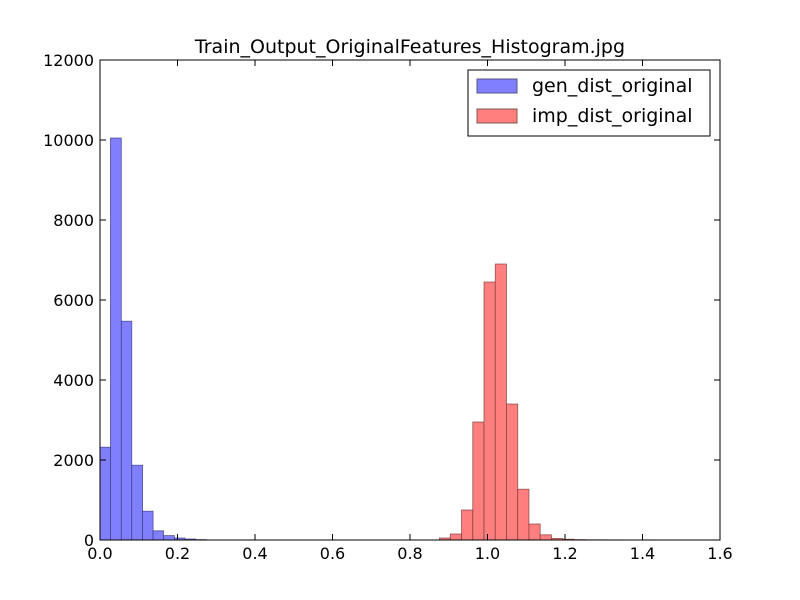  I want to click on legend-label-imp: imp_dist_original, so click(612, 116).